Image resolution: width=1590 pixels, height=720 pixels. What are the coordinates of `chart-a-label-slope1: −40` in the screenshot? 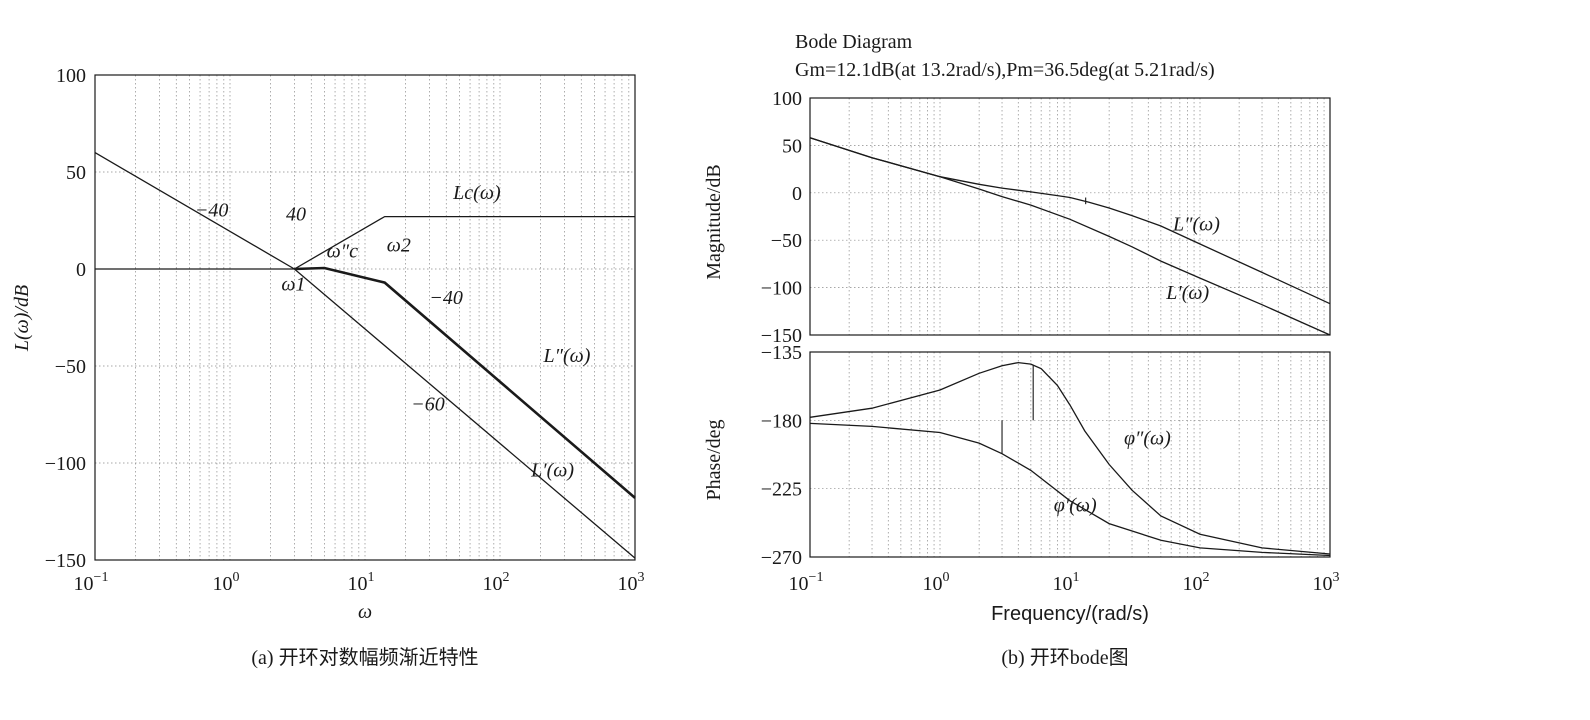 It's located at (212, 211).